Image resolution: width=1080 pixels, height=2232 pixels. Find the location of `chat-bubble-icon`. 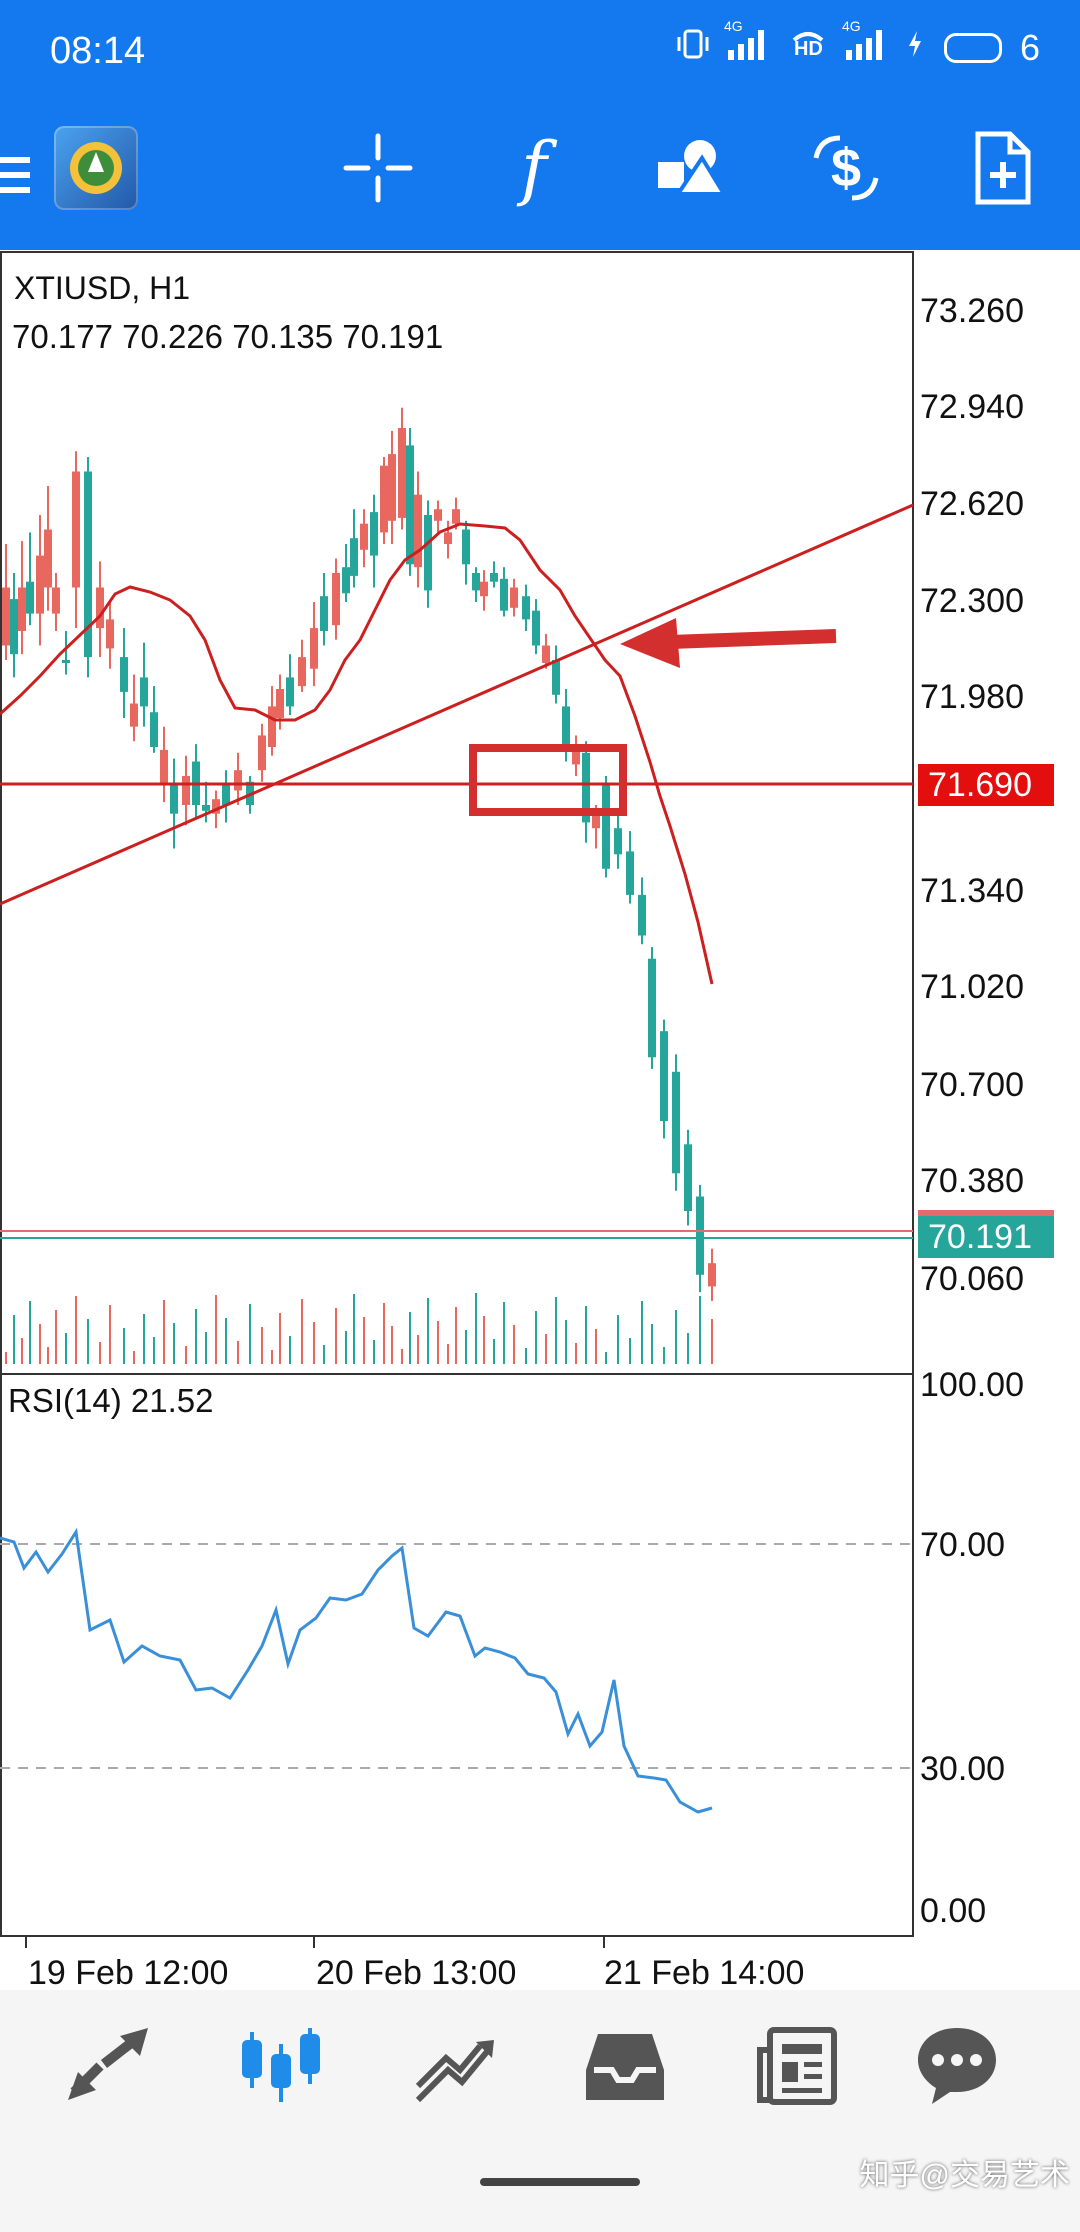

chat-bubble-icon is located at coordinates (957, 2066).